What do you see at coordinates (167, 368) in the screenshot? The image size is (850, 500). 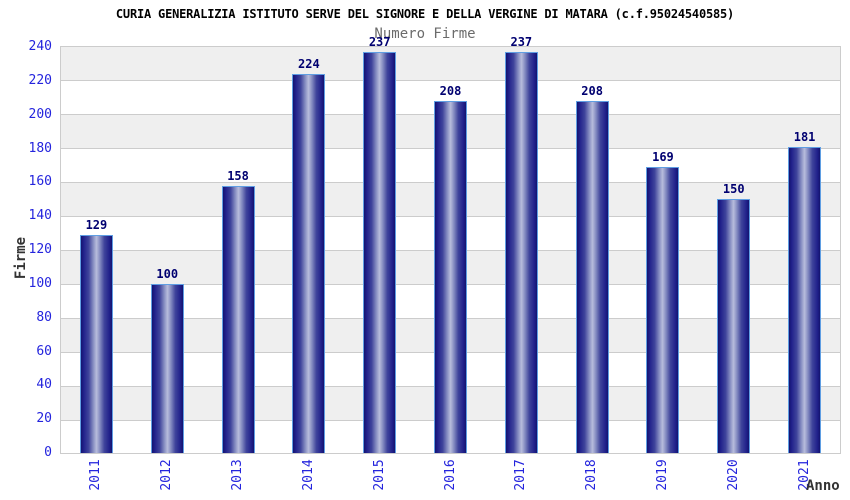 I see `bar-2012` at bounding box center [167, 368].